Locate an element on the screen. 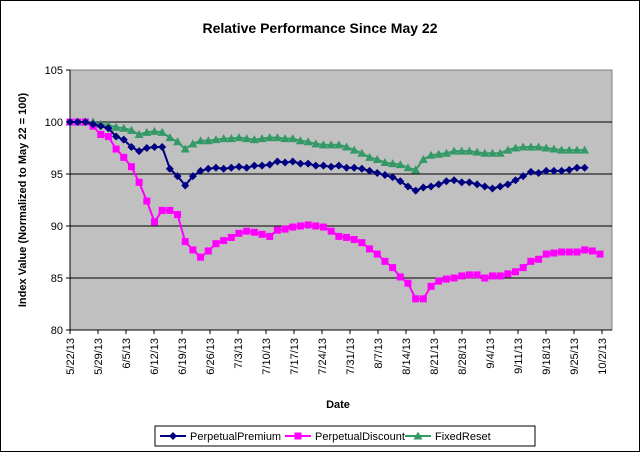 The height and width of the screenshot is (453, 641). x-tick-label: 6/12/13 is located at coordinates (155, 356).